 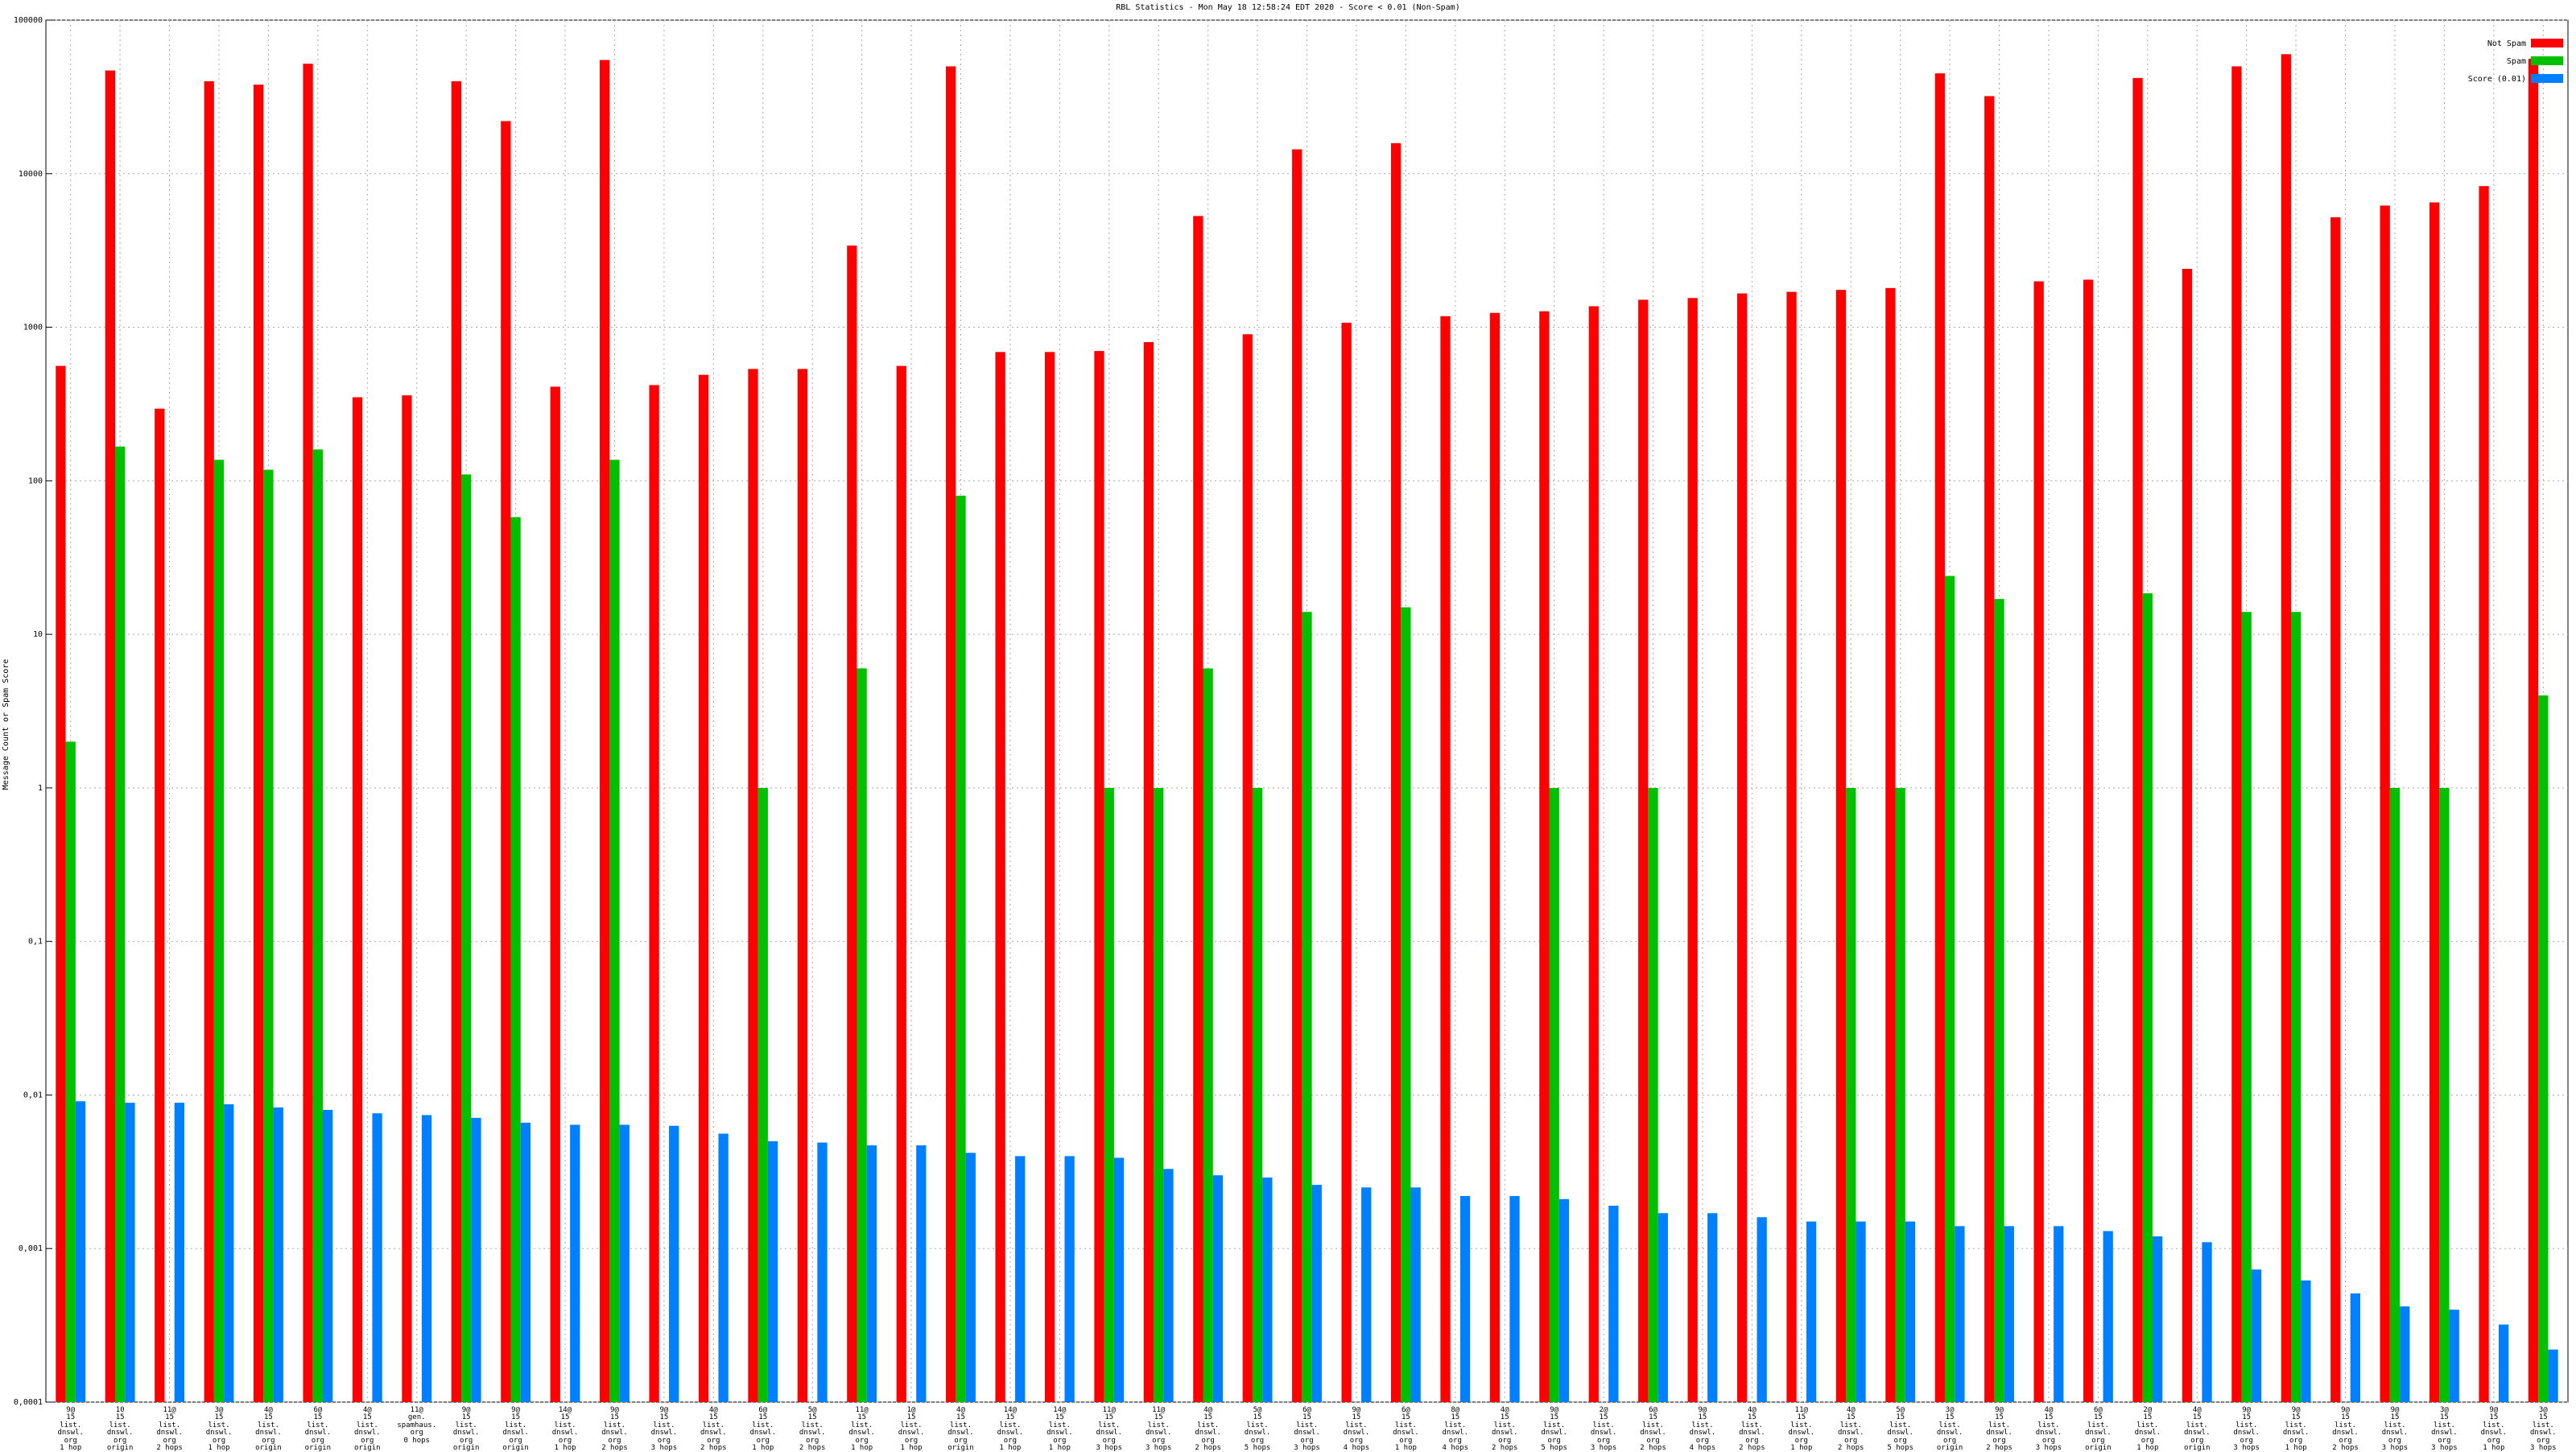 I want to click on x-tick-label: 6@ 15 list. dnswl. org origin, so click(x=318, y=1429).